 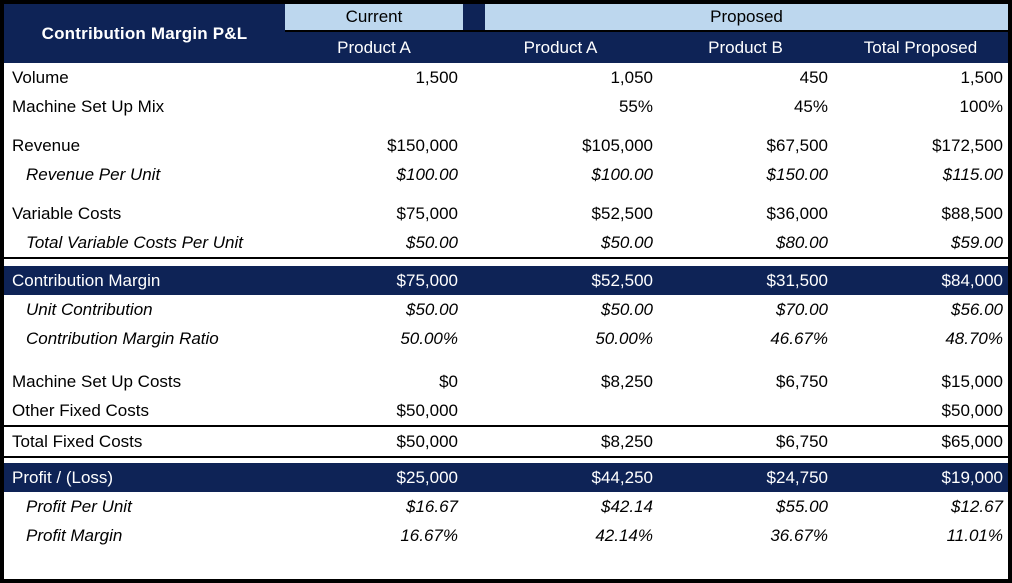 I want to click on row-label: Machine Set Up Mix, so click(x=88, y=106).